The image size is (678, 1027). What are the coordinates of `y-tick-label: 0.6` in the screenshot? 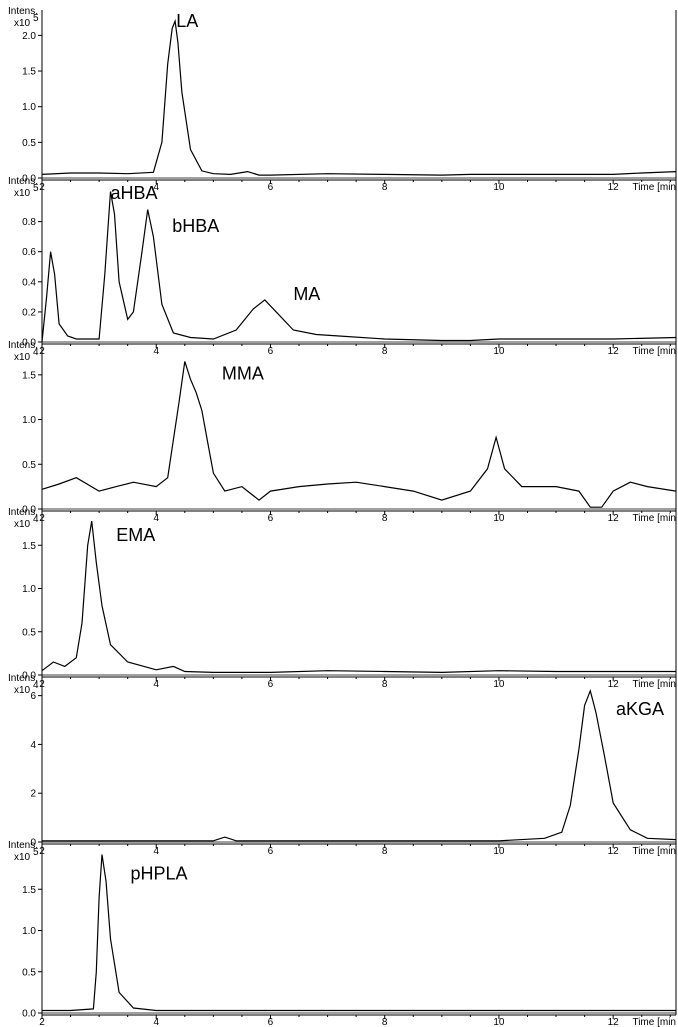 It's located at (29, 252).